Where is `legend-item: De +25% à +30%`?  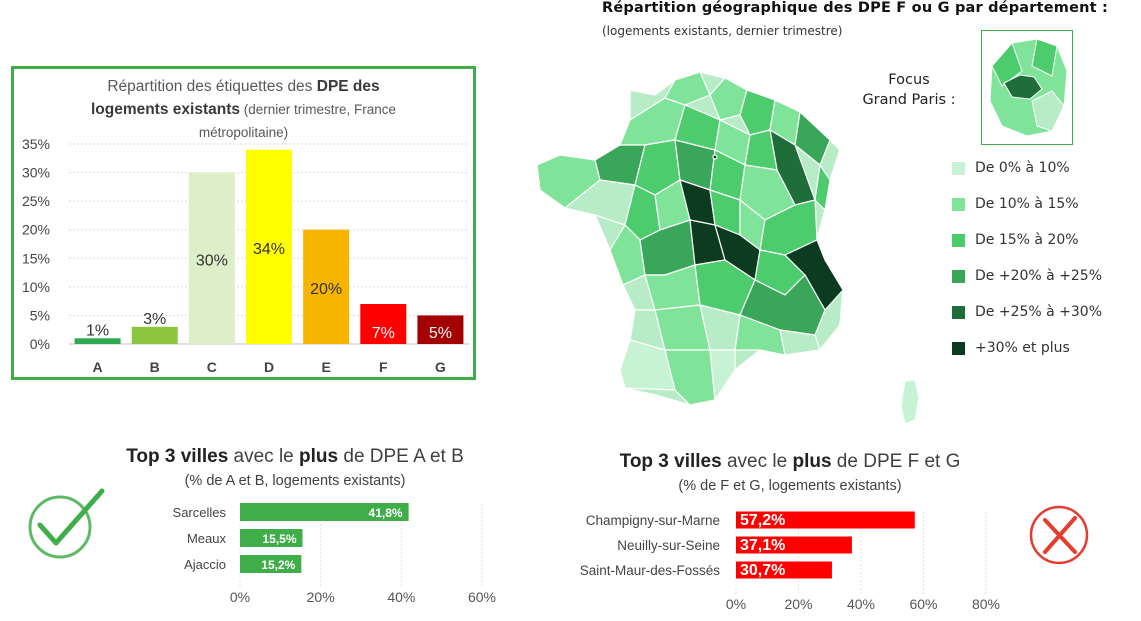 legend-item: De +25% à +30% is located at coordinates (1027, 312).